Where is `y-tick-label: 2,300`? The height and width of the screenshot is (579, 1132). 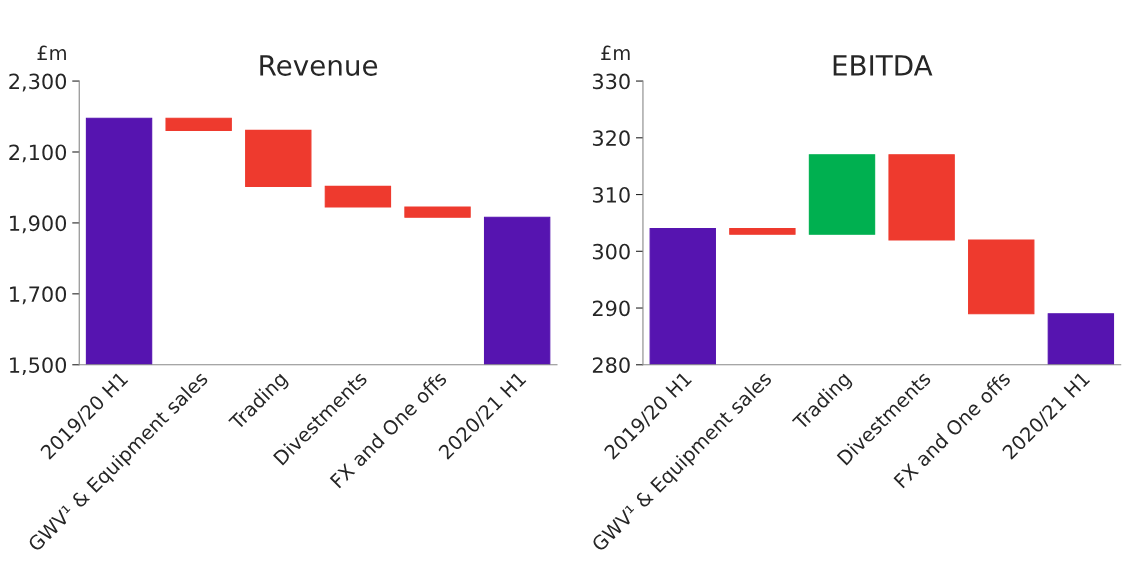 y-tick-label: 2,300 is located at coordinates (38, 82).